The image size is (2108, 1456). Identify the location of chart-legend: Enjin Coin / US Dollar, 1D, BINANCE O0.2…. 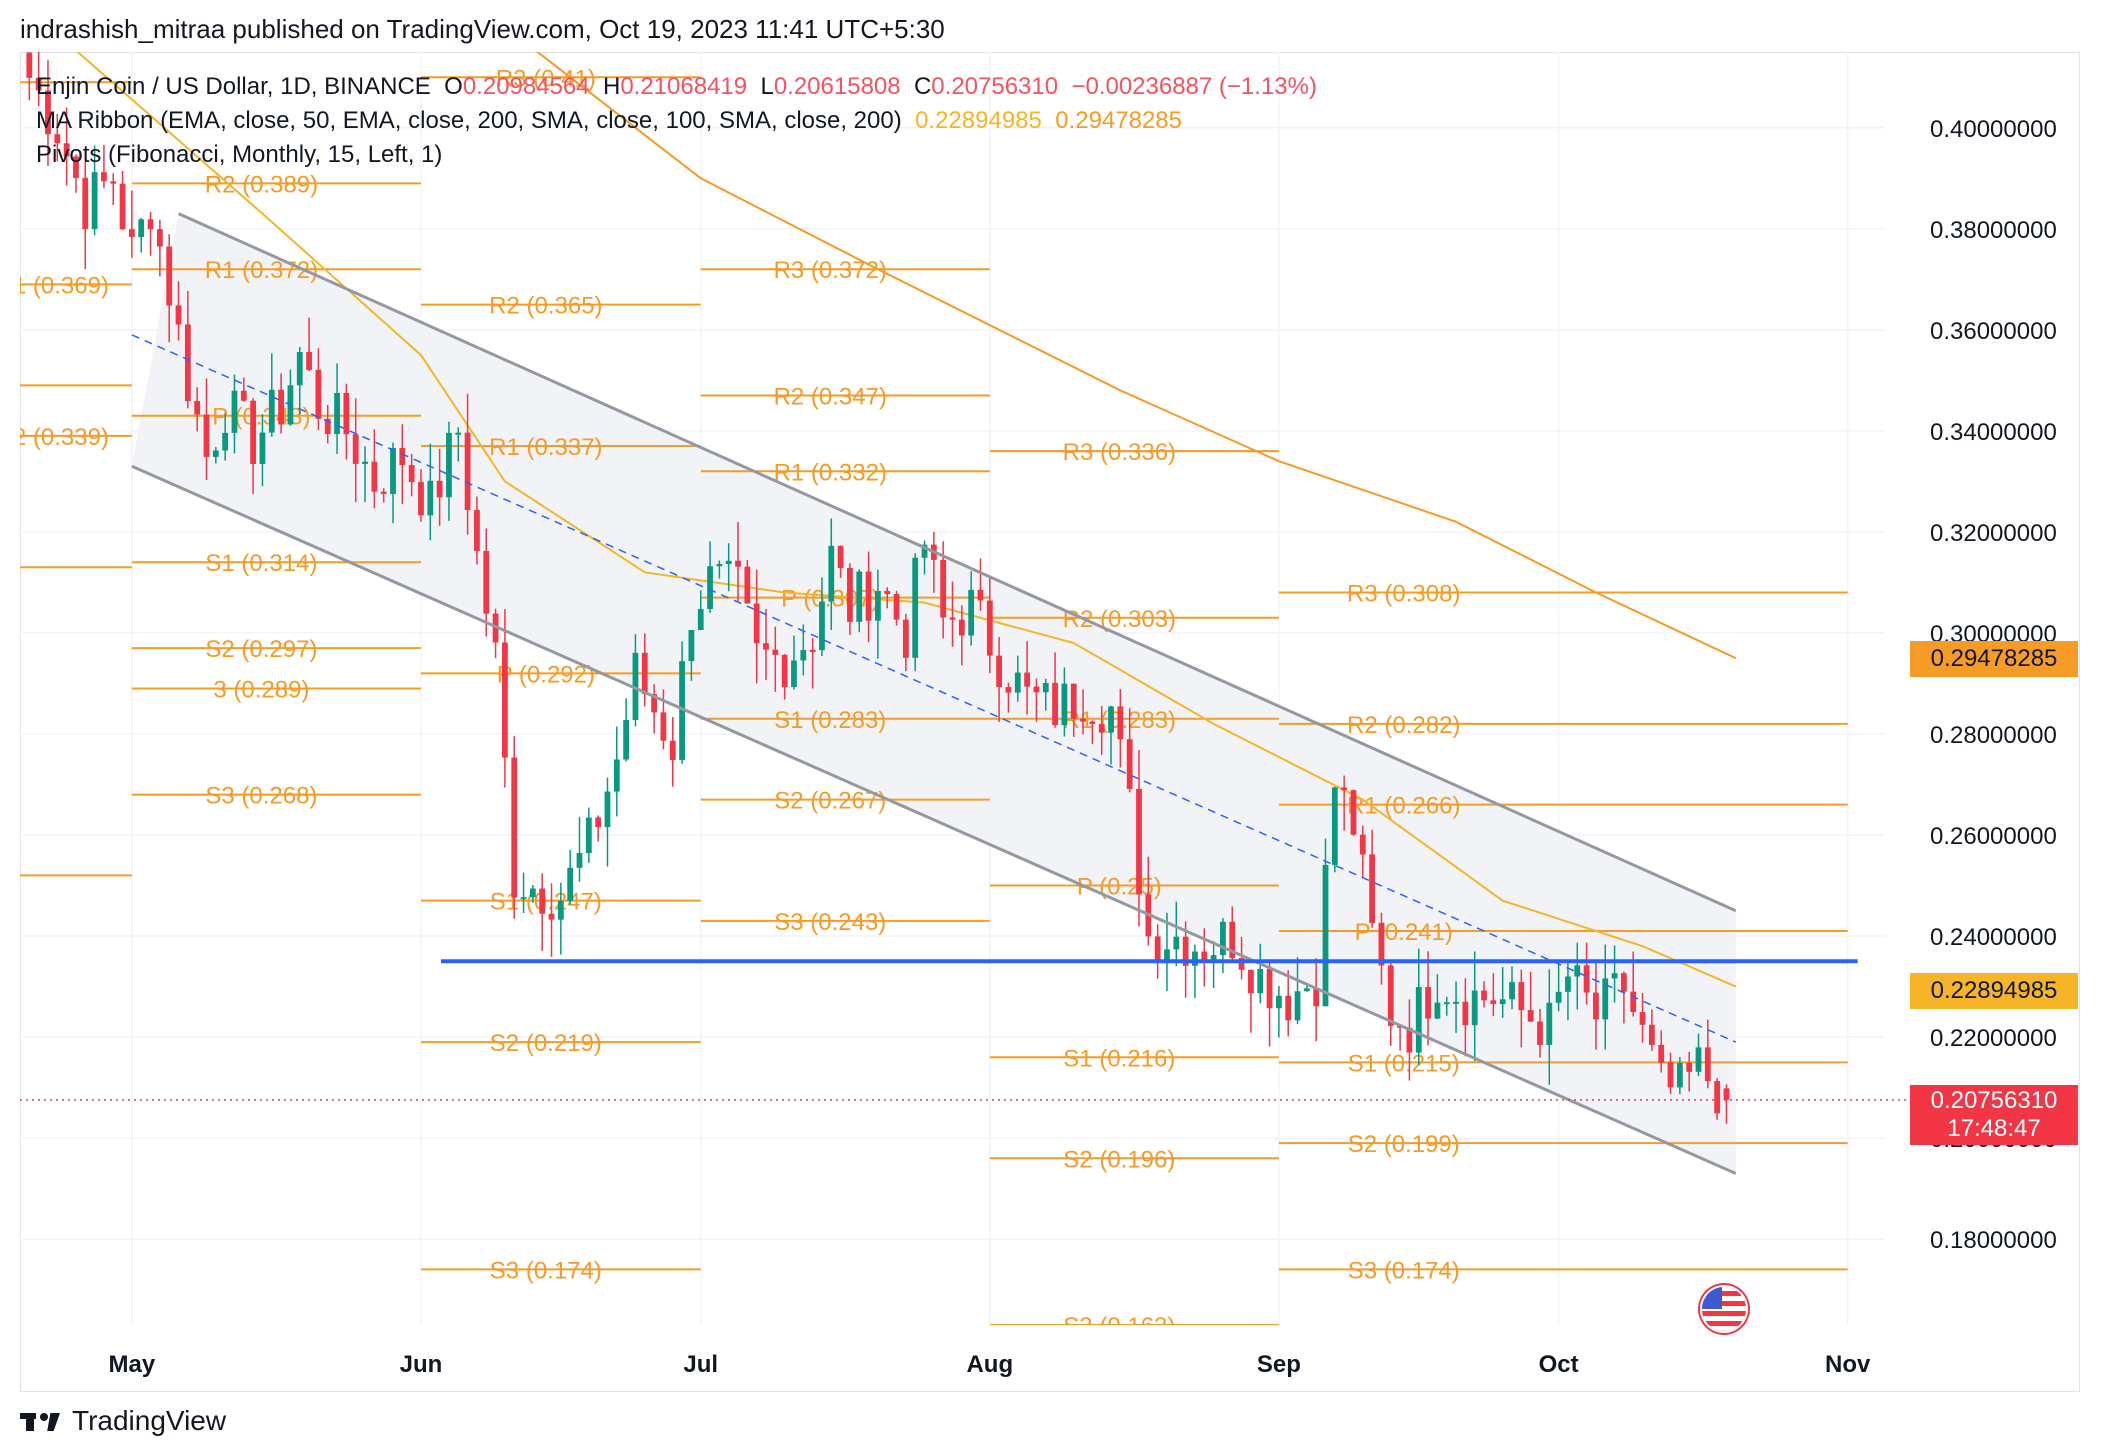
(676, 121).